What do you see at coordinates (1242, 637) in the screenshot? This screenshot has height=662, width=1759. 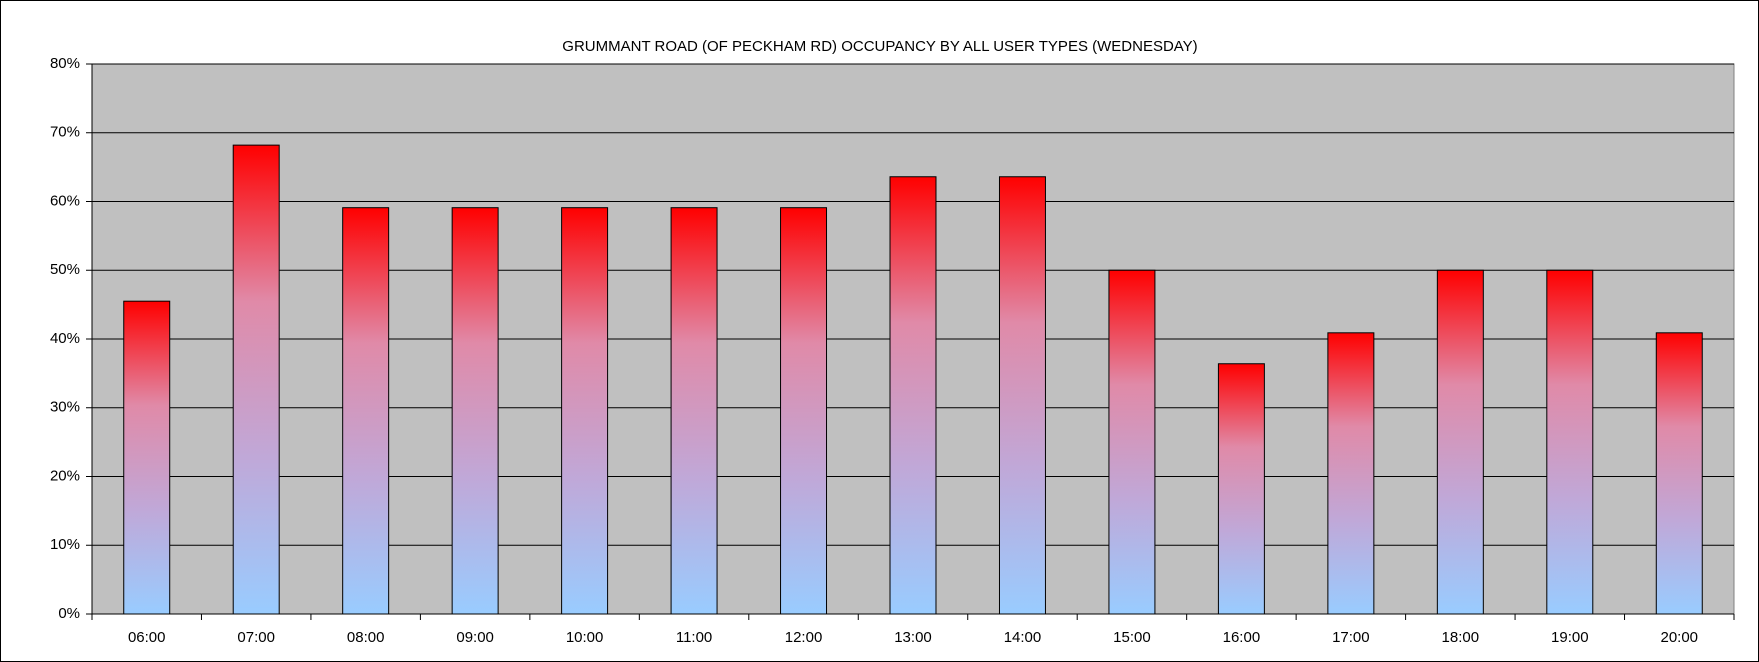 I see `x-tick-label: 16:00` at bounding box center [1242, 637].